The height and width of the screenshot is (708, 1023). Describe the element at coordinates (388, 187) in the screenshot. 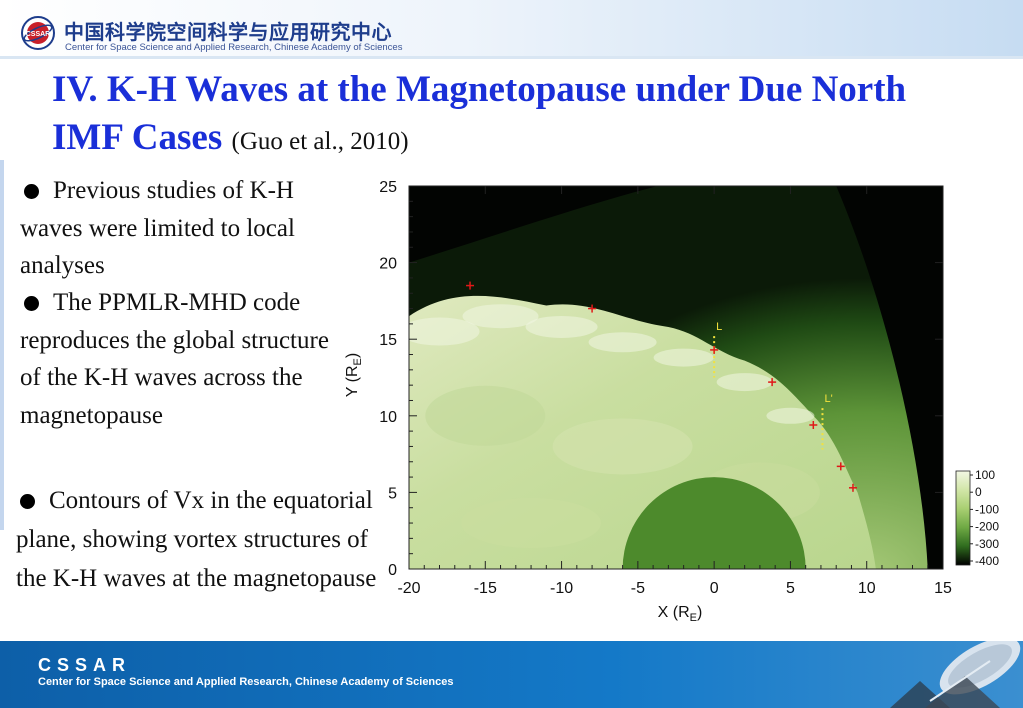

I see `y-tick-label: 25` at that location.